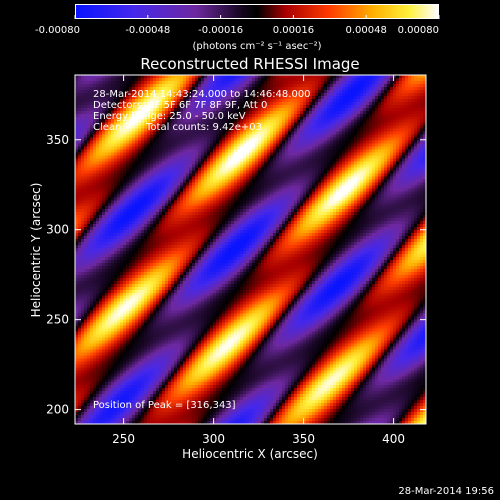 Image resolution: width=500 pixels, height=500 pixels. What do you see at coordinates (366, 30) in the screenshot?
I see `colorbar-tick-label: 0.00048` at bounding box center [366, 30].